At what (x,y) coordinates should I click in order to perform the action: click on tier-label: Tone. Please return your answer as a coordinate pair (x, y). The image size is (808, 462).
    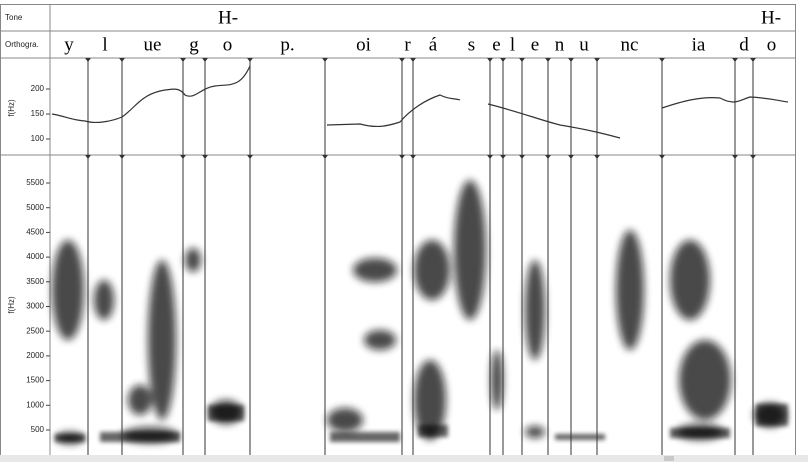
    Looking at the image, I should click on (14, 17).